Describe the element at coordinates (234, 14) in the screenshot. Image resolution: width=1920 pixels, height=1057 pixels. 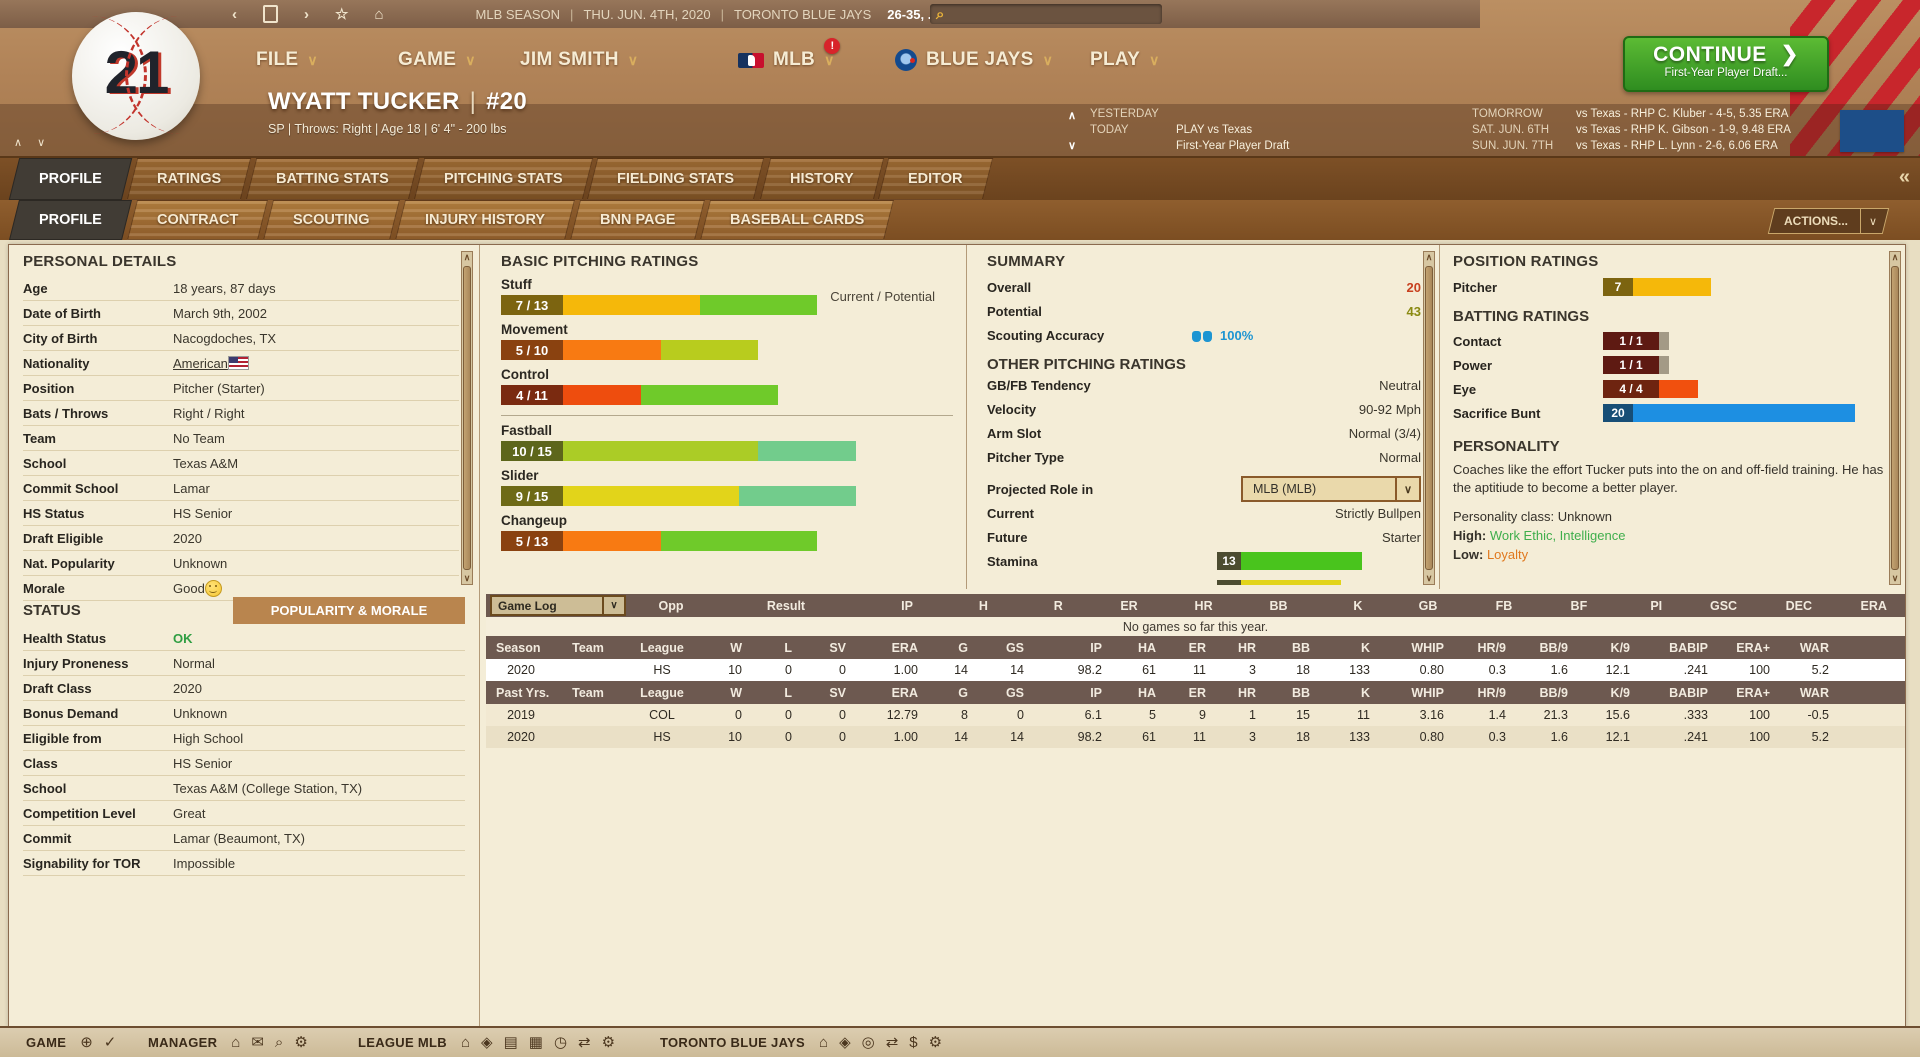
I see `back-icon: ‹` at that location.